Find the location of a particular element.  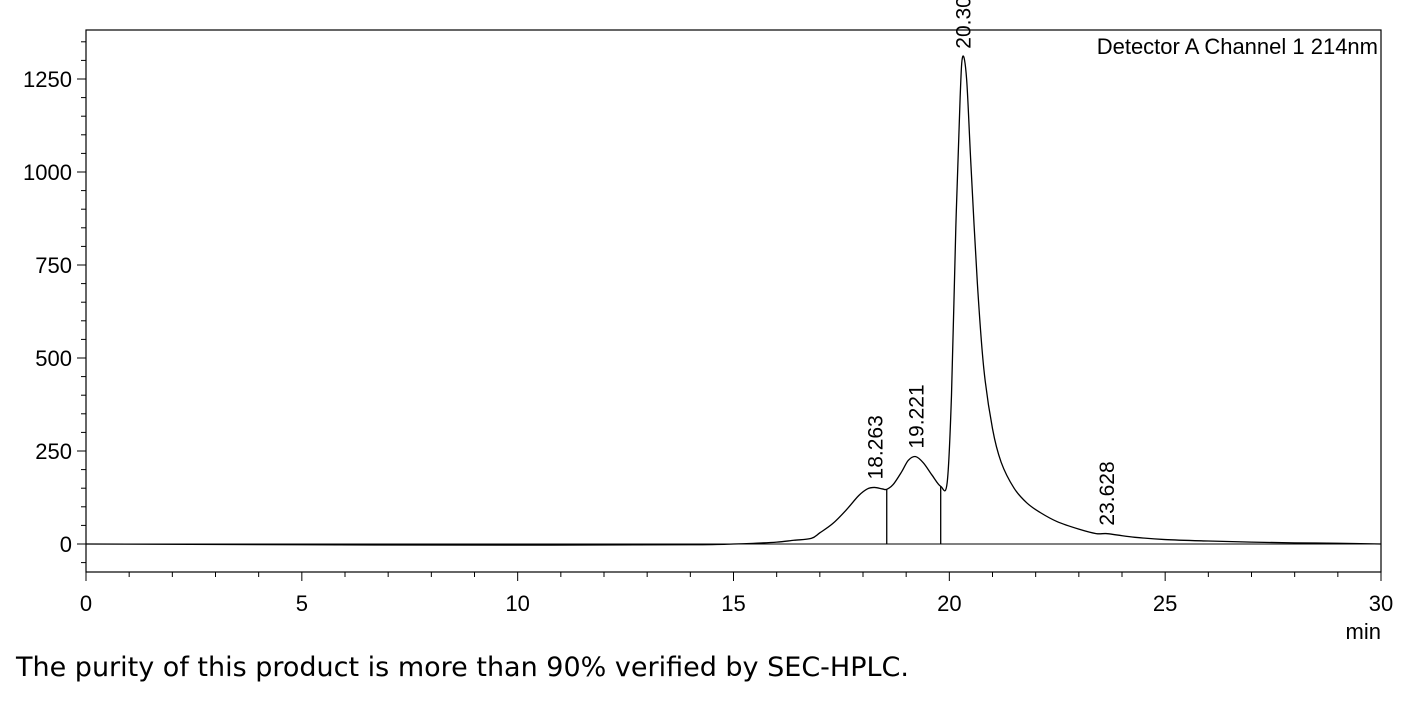

peak-label: 19.221 is located at coordinates (917, 416).